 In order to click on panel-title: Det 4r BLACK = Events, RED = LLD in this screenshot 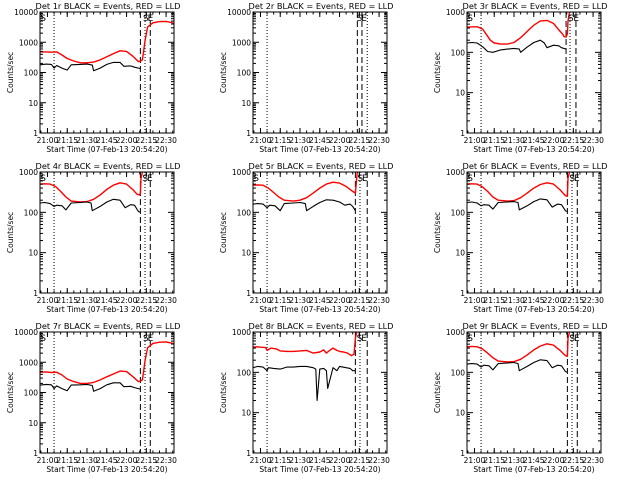, I will do `click(108, 166)`.